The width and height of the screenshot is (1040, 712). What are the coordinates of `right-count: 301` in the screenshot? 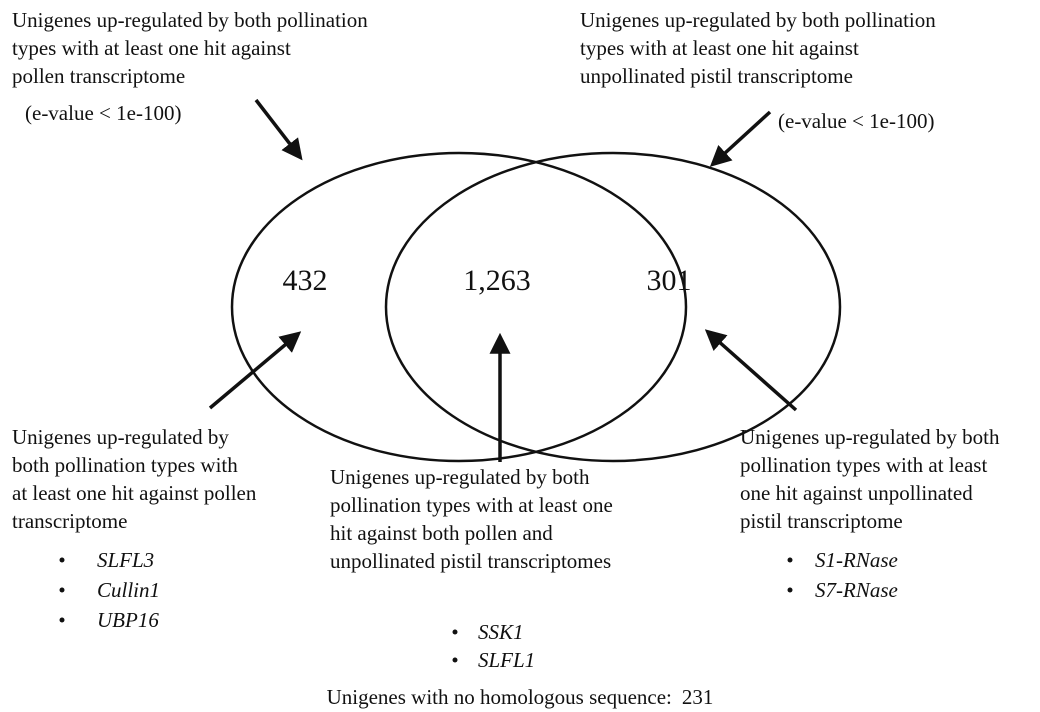 It's located at (669, 280).